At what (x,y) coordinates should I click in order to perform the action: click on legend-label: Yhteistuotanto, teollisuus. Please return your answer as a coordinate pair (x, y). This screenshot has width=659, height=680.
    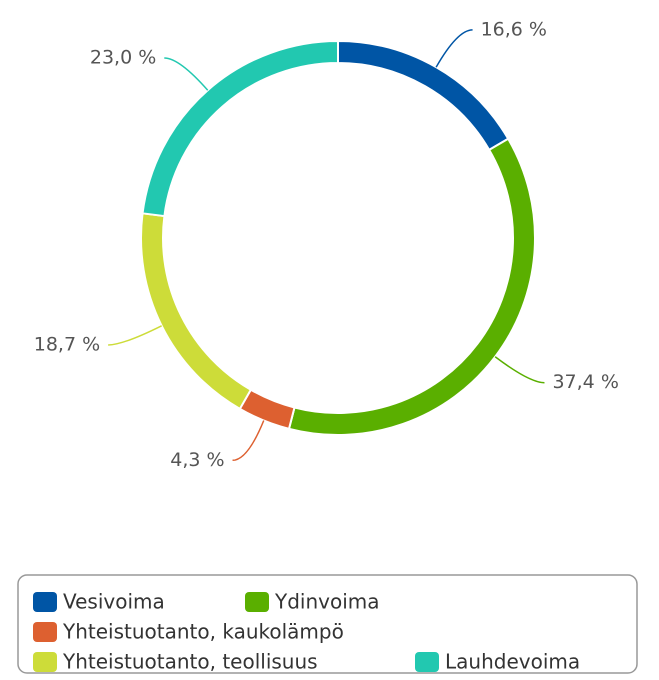
    Looking at the image, I should click on (190, 662).